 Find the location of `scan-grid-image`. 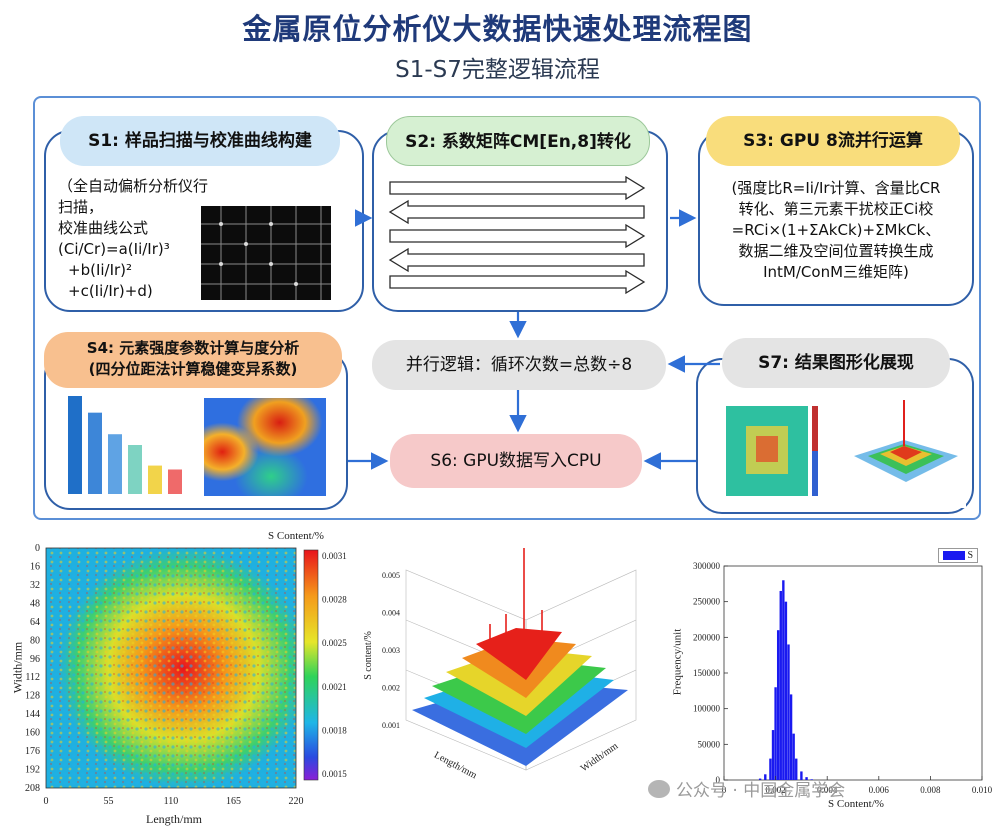

scan-grid-image is located at coordinates (266, 253).